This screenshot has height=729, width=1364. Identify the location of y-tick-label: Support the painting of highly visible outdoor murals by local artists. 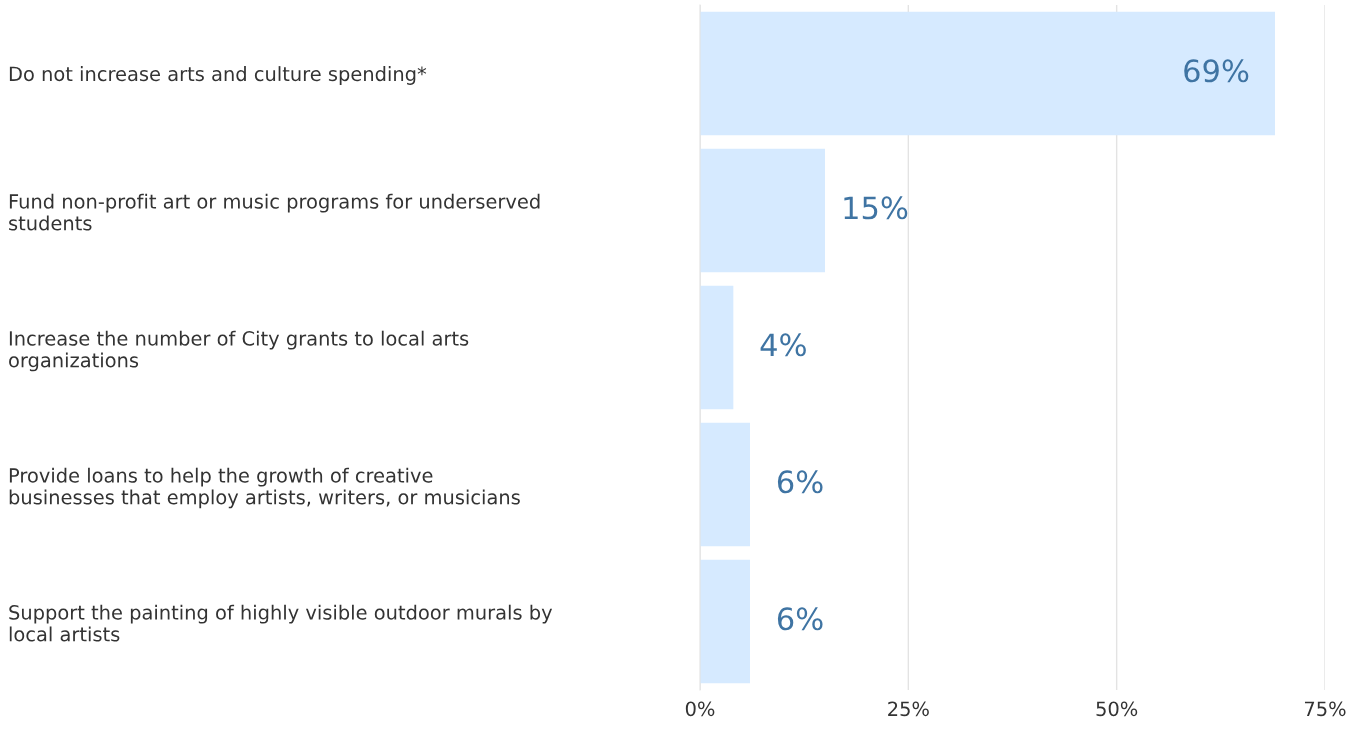
(281, 623).